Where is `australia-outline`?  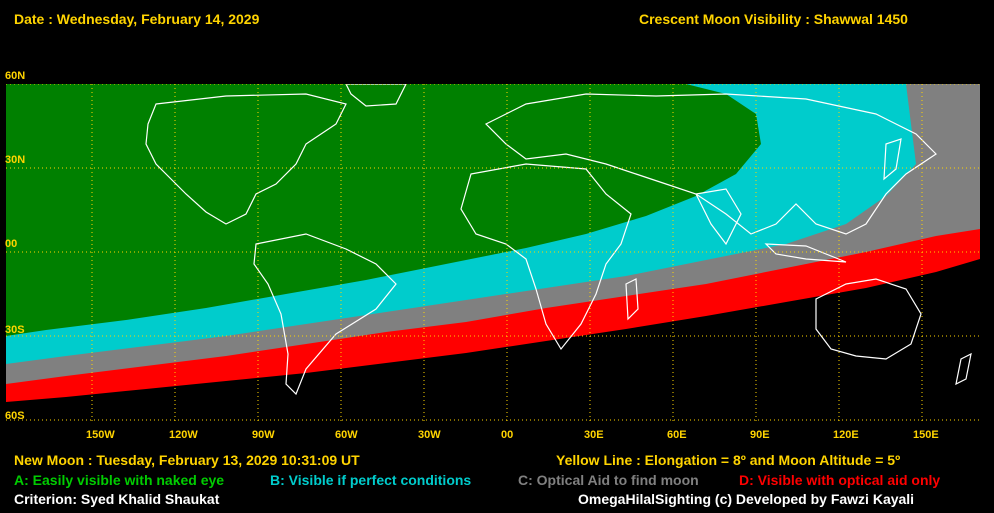 australia-outline is located at coordinates (868, 319).